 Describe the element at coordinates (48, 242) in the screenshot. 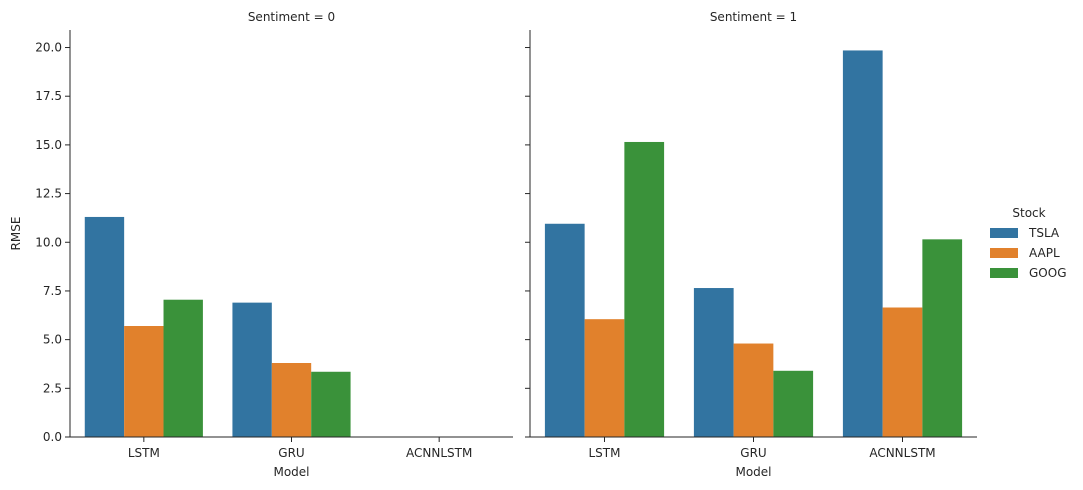

I see `y-tick-label: 10.0` at that location.